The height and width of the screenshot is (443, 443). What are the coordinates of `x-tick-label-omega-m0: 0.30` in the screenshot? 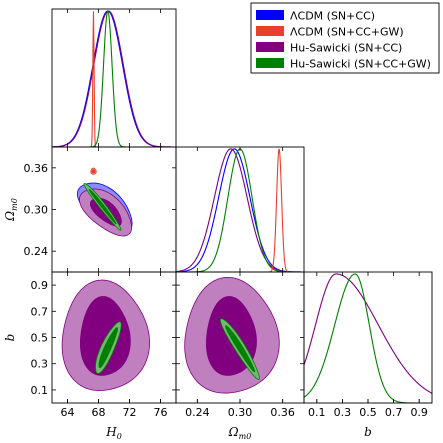 It's located at (240, 412).